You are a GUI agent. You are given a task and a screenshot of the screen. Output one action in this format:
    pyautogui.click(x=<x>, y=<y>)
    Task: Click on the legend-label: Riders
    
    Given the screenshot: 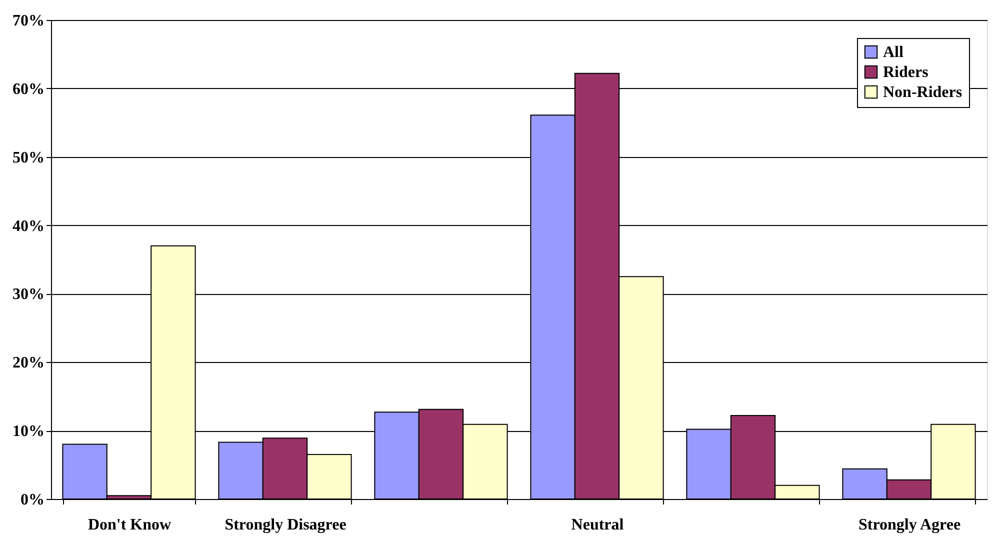 What is the action you would take?
    pyautogui.click(x=905, y=72)
    